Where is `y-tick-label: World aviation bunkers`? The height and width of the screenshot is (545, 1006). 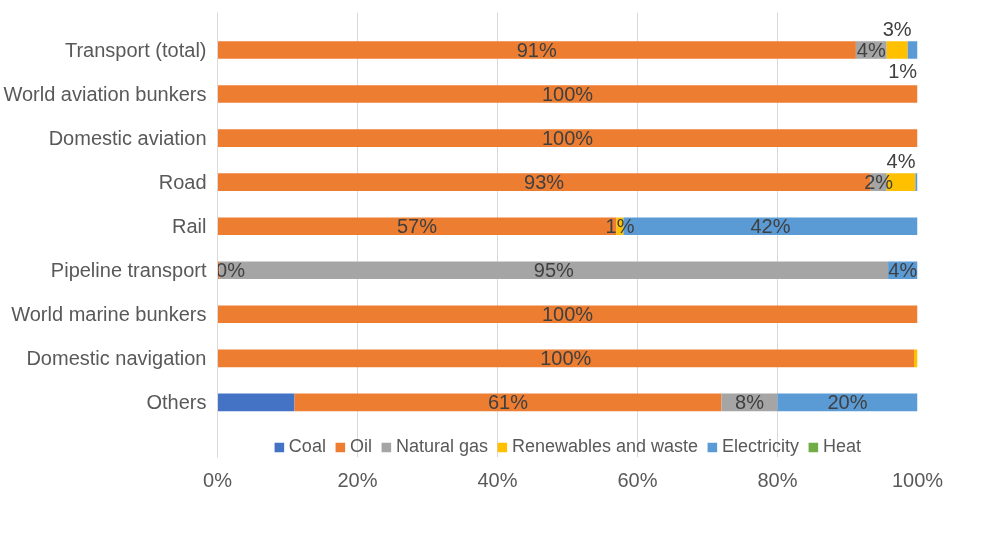 y-tick-label: World aviation bunkers is located at coordinates (105, 94).